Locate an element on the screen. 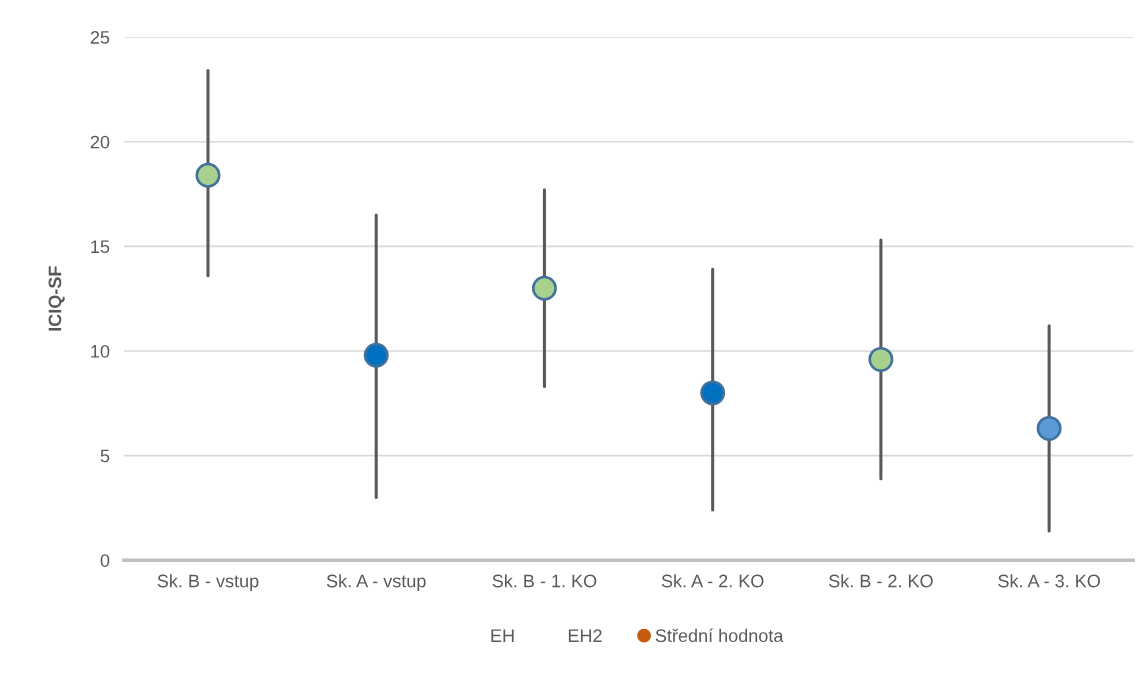 Image resolution: width=1147 pixels, height=675 pixels. y-tick-label: 20 is located at coordinates (100, 142).